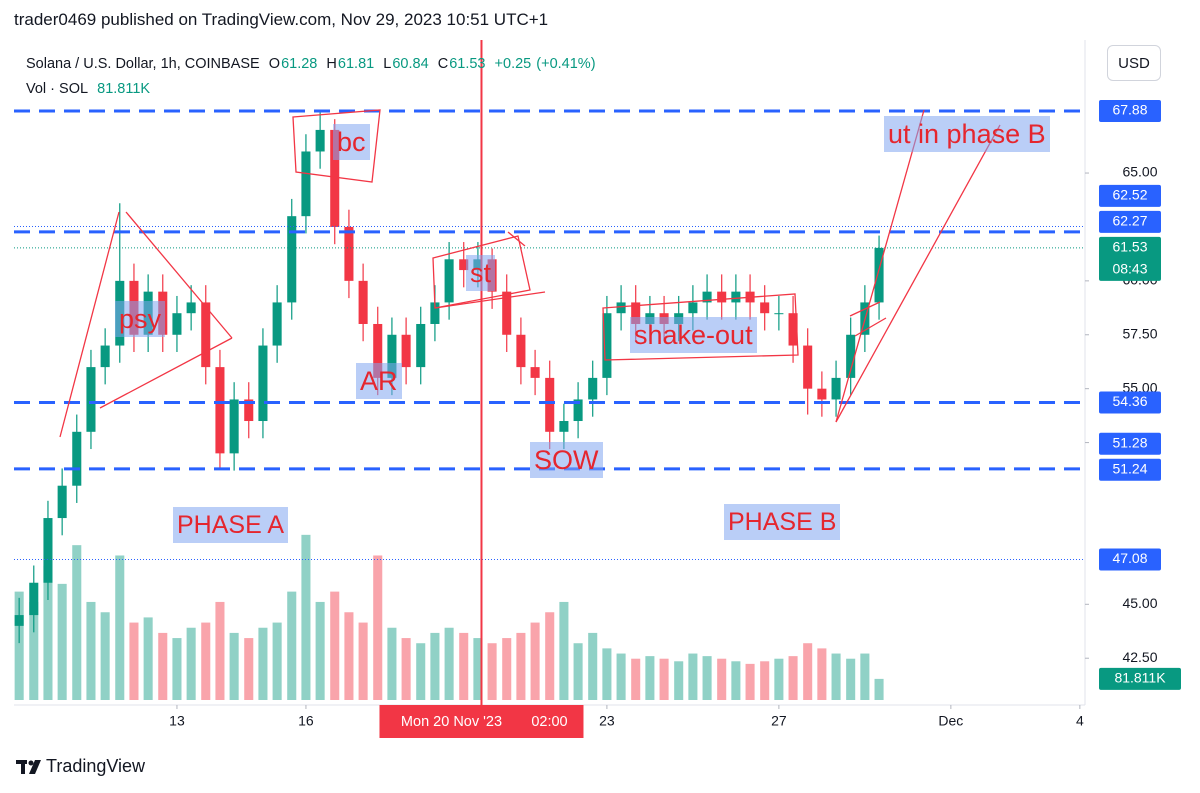 Image resolution: width=1200 pixels, height=793 pixels. What do you see at coordinates (274, 64) in the screenshot?
I see `ohlc-key: O` at bounding box center [274, 64].